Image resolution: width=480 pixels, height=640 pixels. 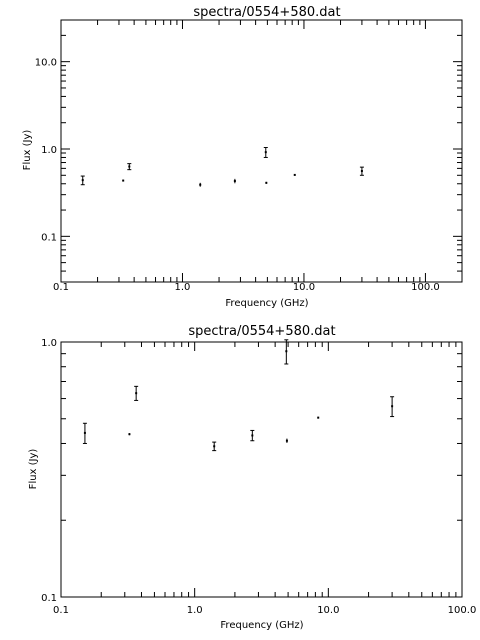 I want to click on y-tick-label: 10.0, so click(x=46, y=63).